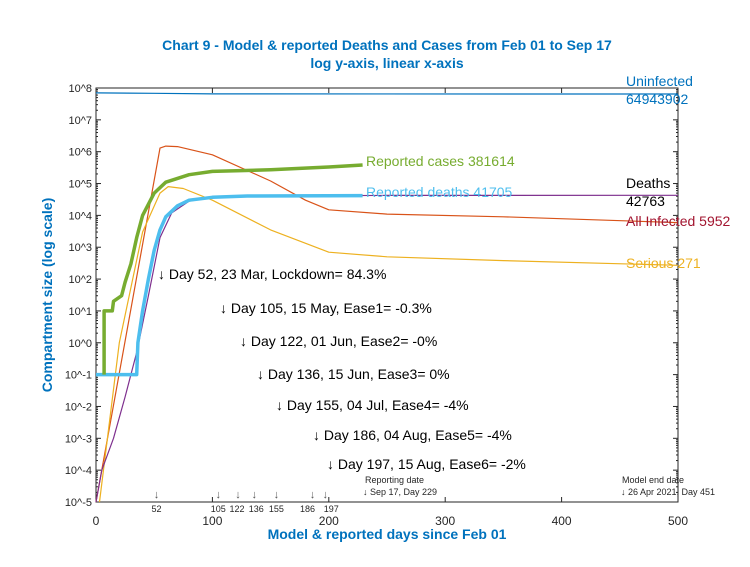  Describe the element at coordinates (80, 280) in the screenshot. I see `y-tick-label: 10^2` at that location.